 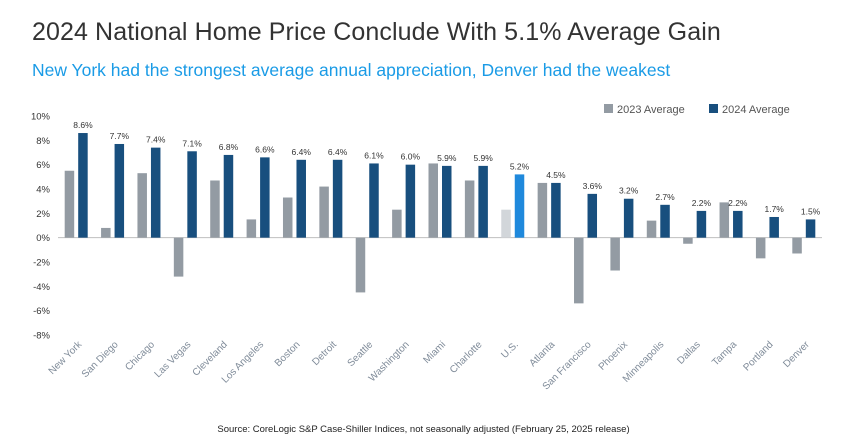 I want to click on data-label: 2.7%, so click(x=665, y=197).